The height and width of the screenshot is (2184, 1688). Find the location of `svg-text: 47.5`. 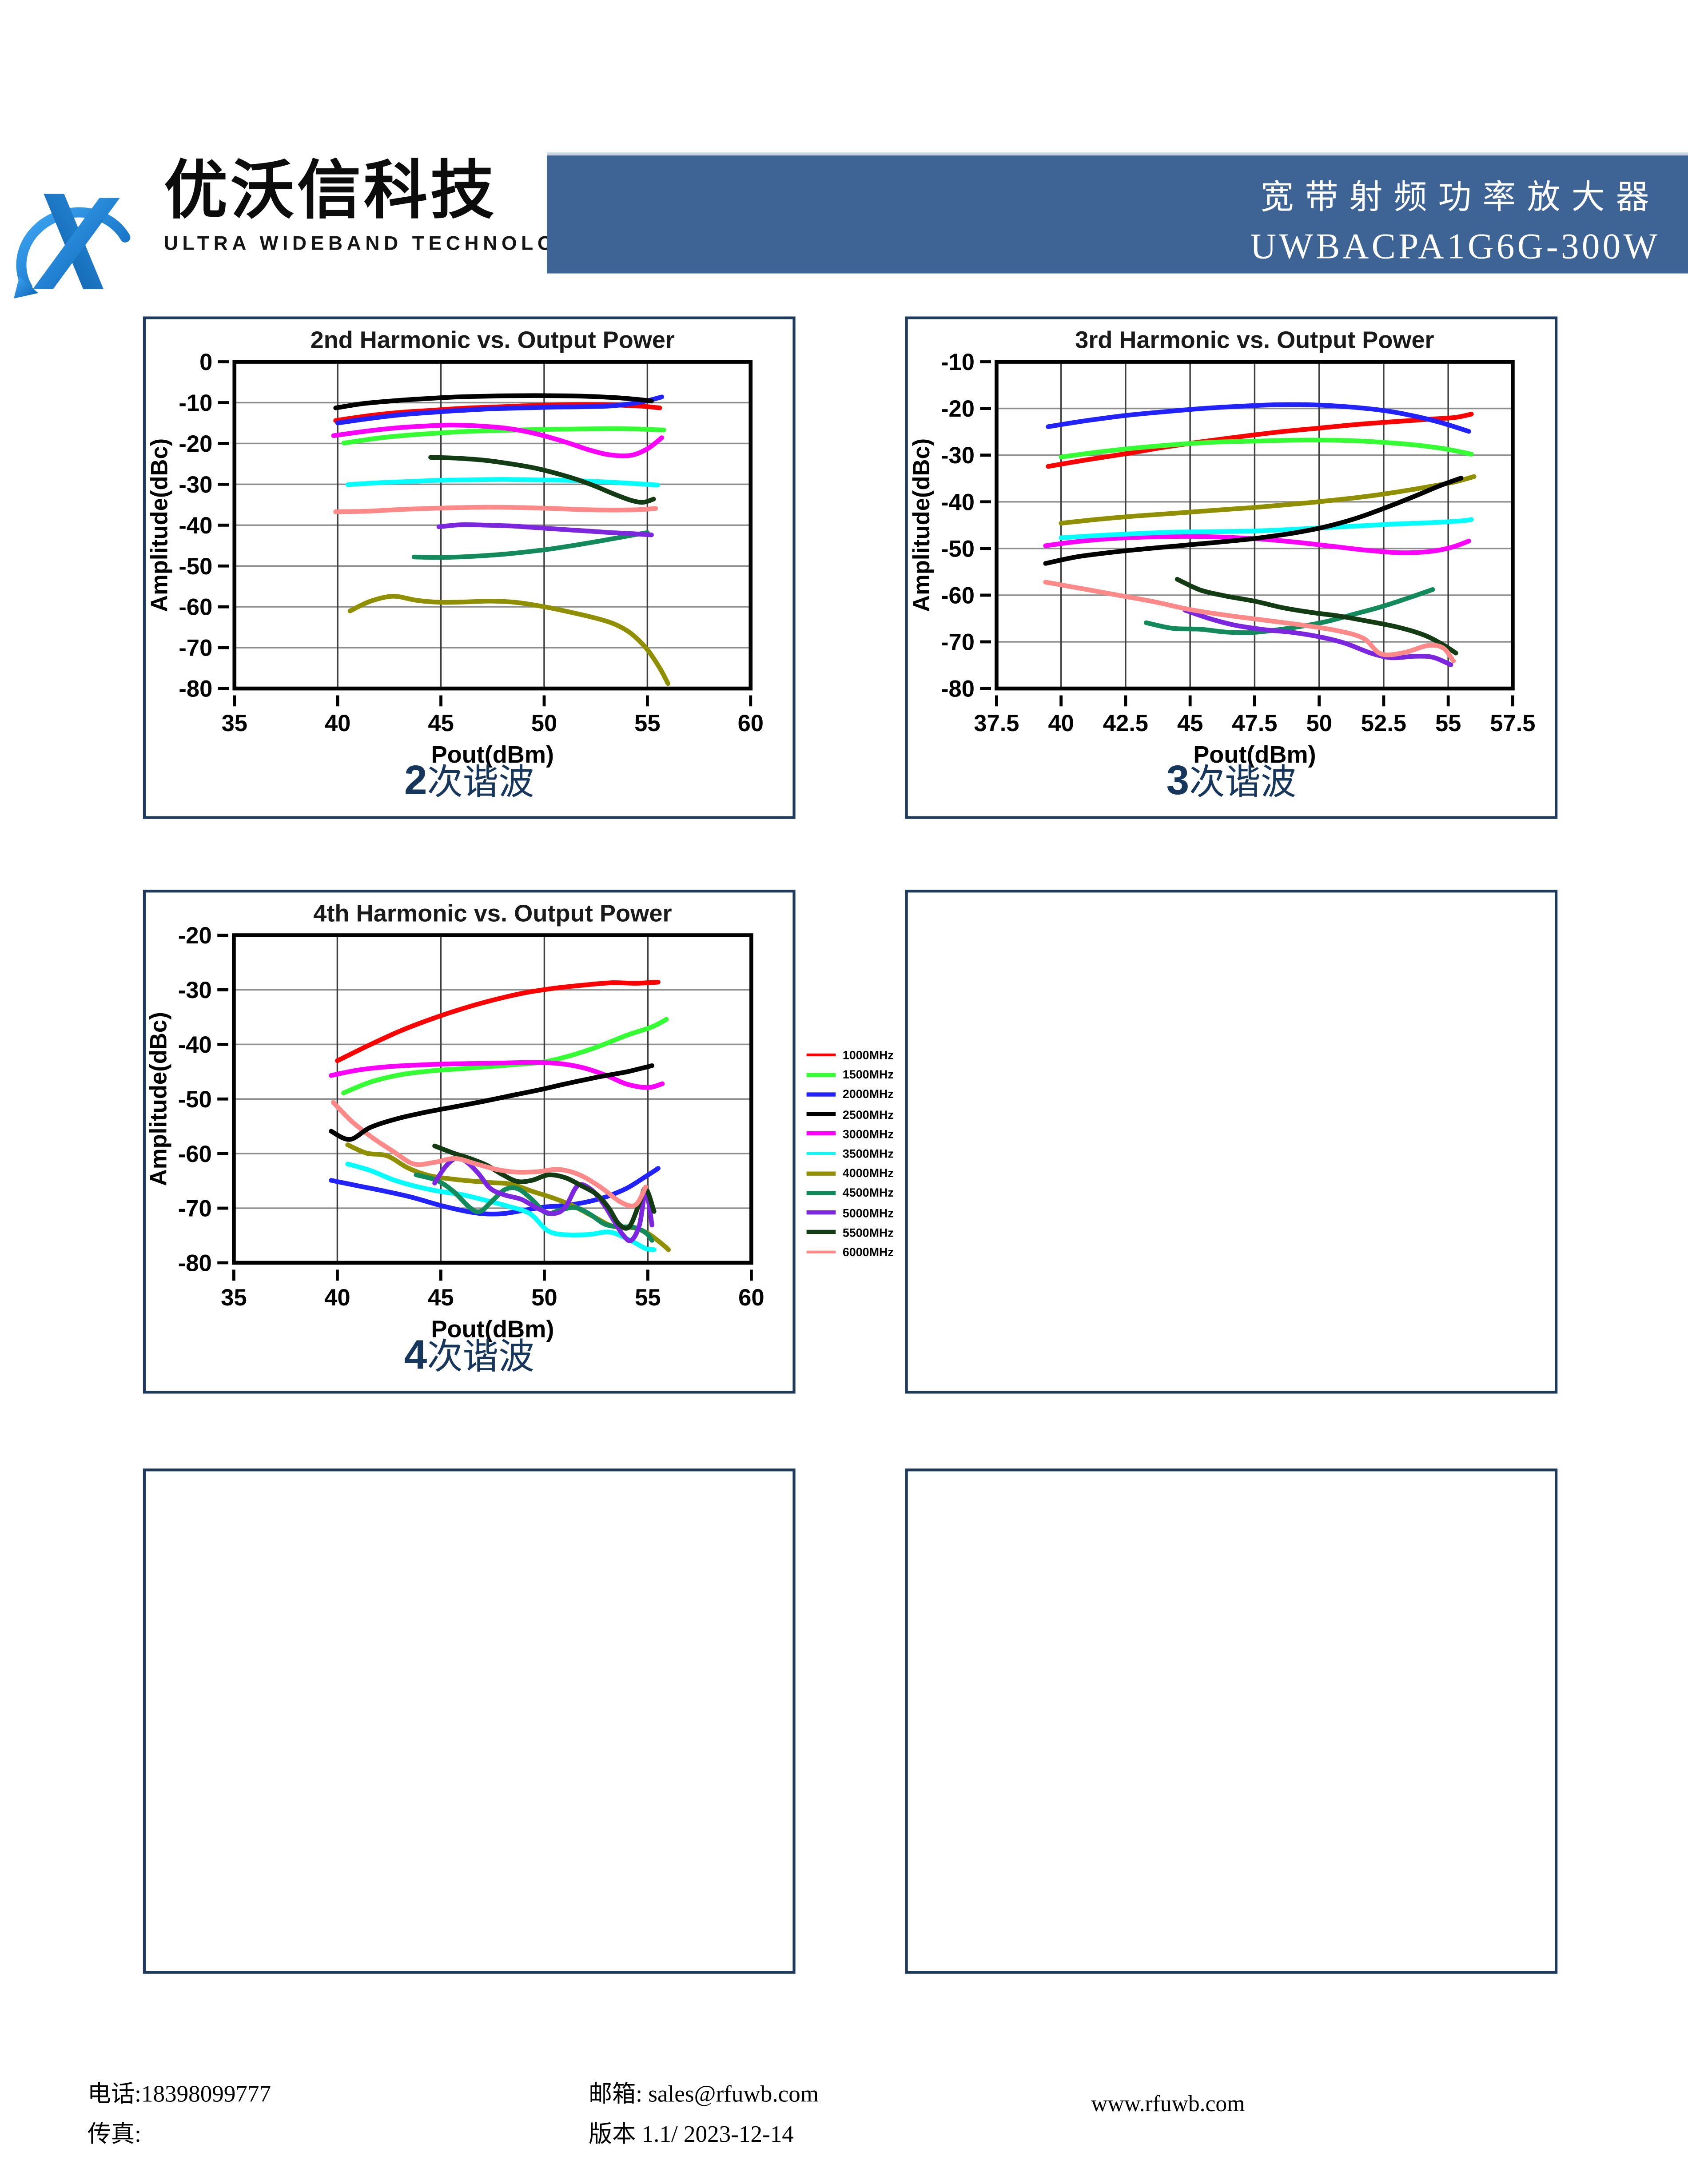

svg-text: 47.5 is located at coordinates (1254, 723).